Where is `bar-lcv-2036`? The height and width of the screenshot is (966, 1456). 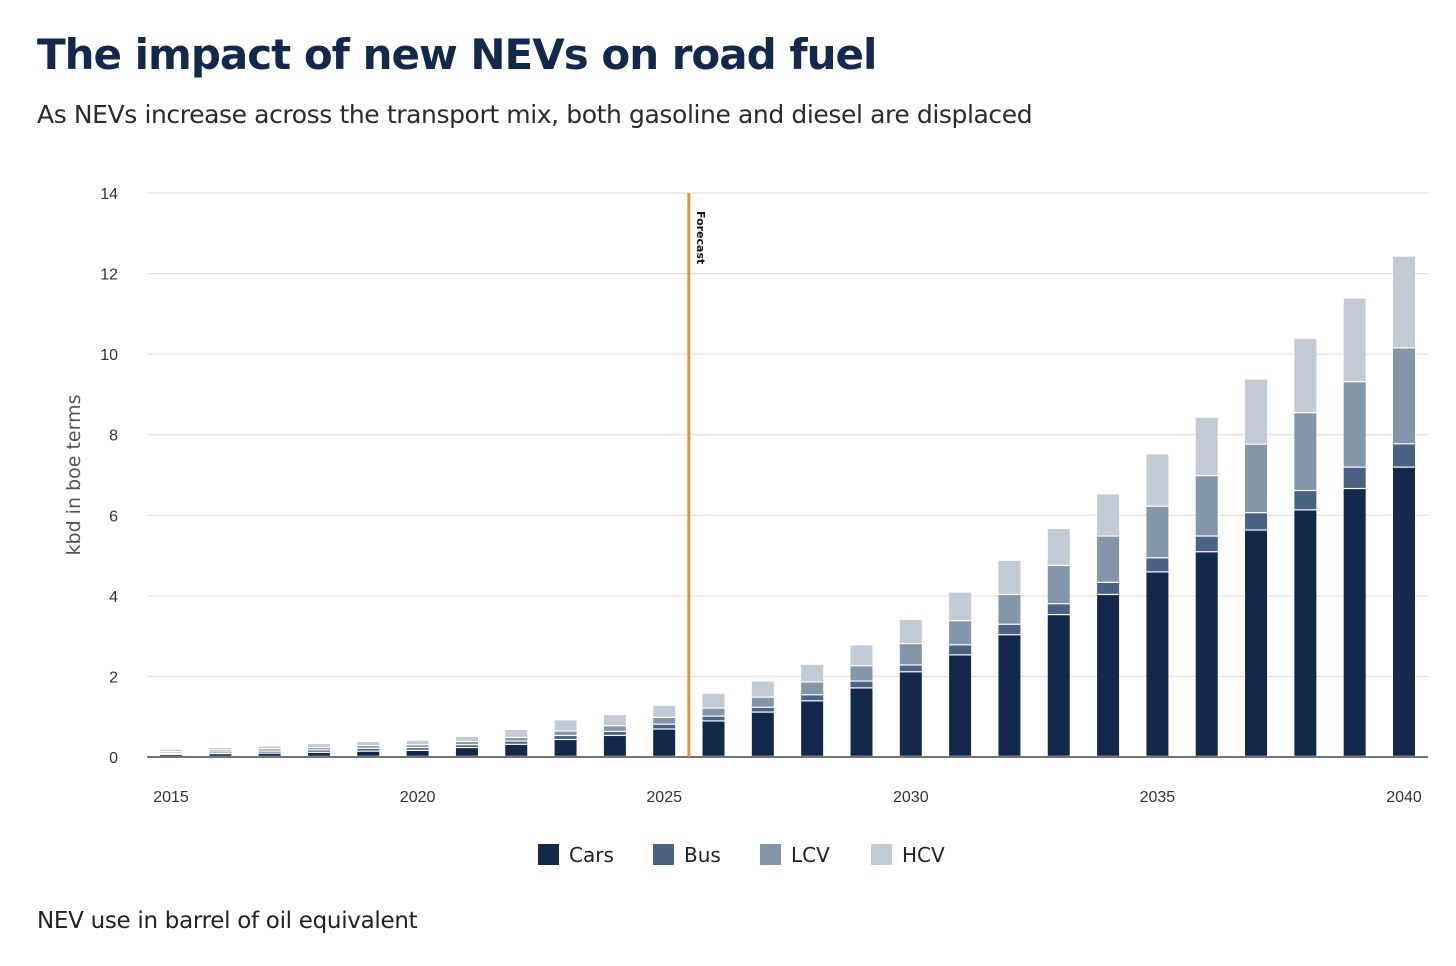 bar-lcv-2036 is located at coordinates (1206, 506).